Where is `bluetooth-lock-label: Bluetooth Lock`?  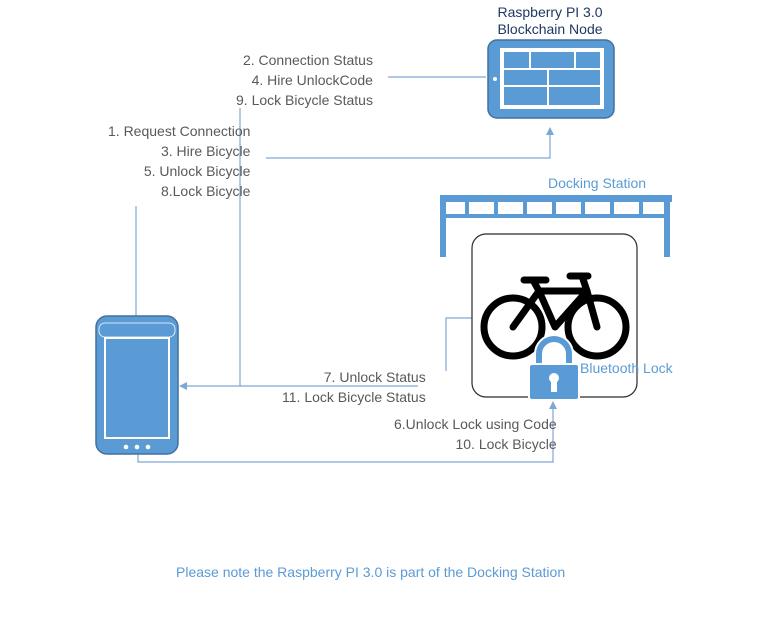 bluetooth-lock-label: Bluetooth Lock is located at coordinates (626, 368).